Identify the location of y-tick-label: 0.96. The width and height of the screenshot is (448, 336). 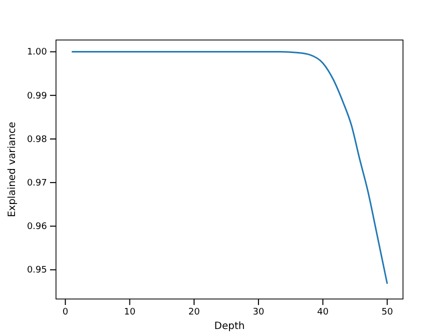
(37, 227).